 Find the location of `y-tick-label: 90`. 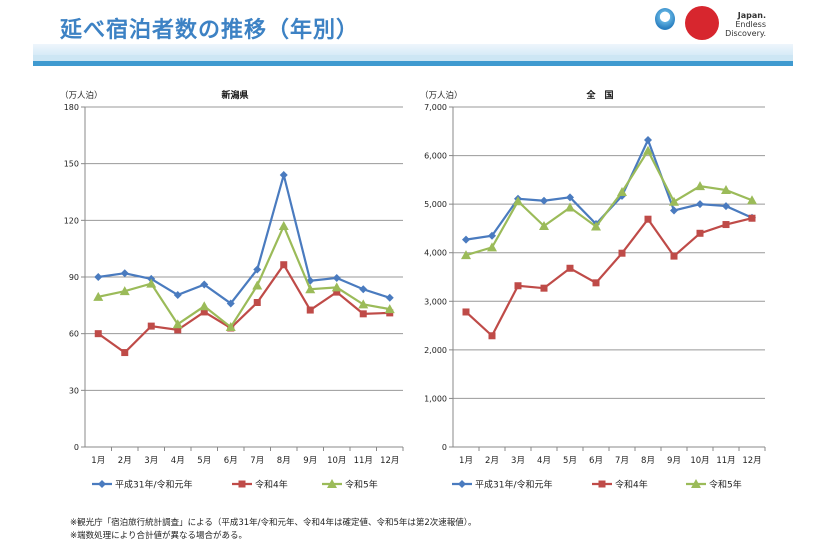

y-tick-label: 90 is located at coordinates (74, 277).